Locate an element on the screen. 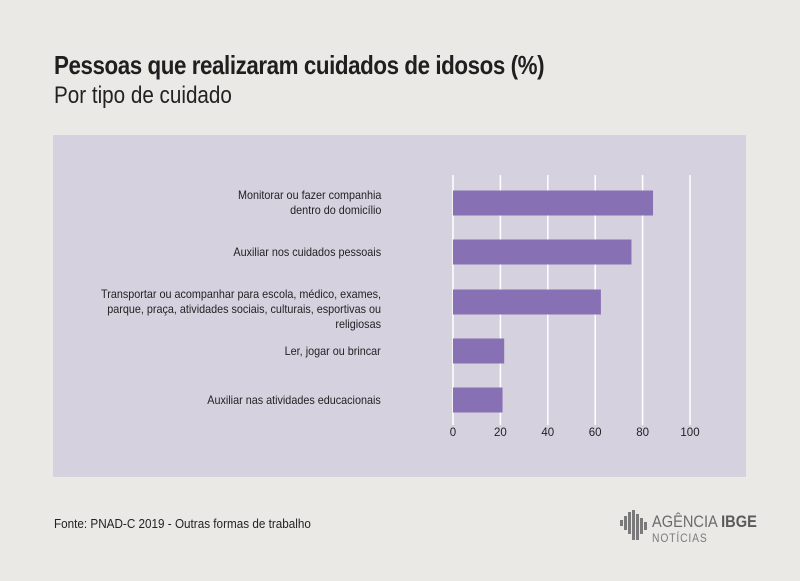 This screenshot has width=800, height=581. category-label-4: Ler, jogar ou brincar is located at coordinates (332, 350).